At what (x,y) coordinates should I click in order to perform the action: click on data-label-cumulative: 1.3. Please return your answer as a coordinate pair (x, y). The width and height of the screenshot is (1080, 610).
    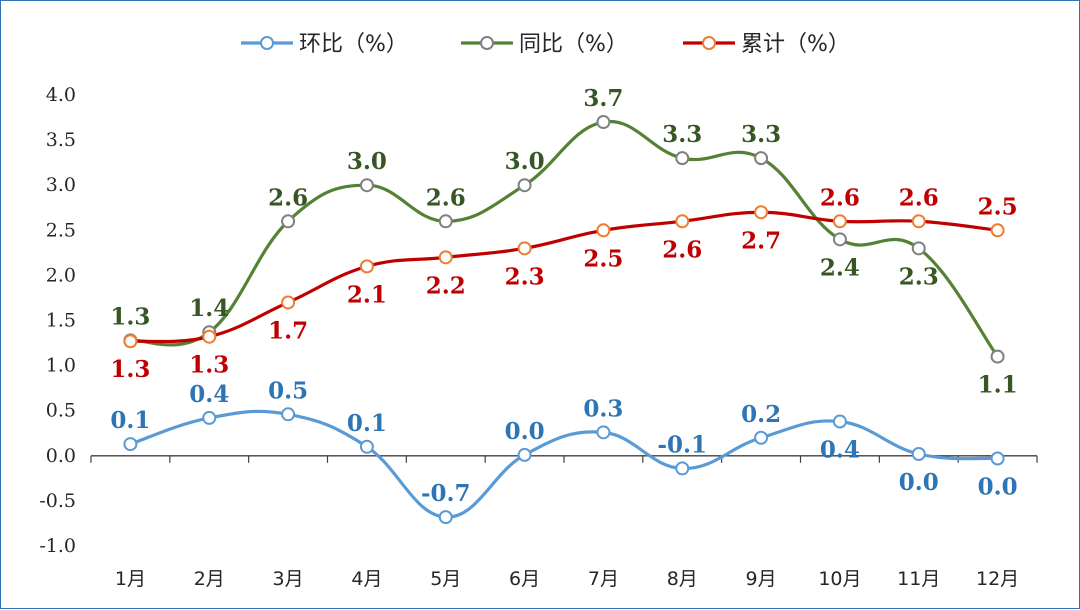
    Looking at the image, I should click on (209, 365).